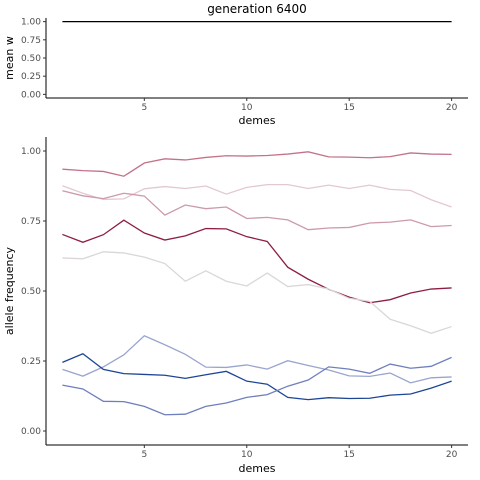 This screenshot has height=480, width=480. What do you see at coordinates (9, 58) in the screenshot?
I see `y-axis-title: mean w` at bounding box center [9, 58].